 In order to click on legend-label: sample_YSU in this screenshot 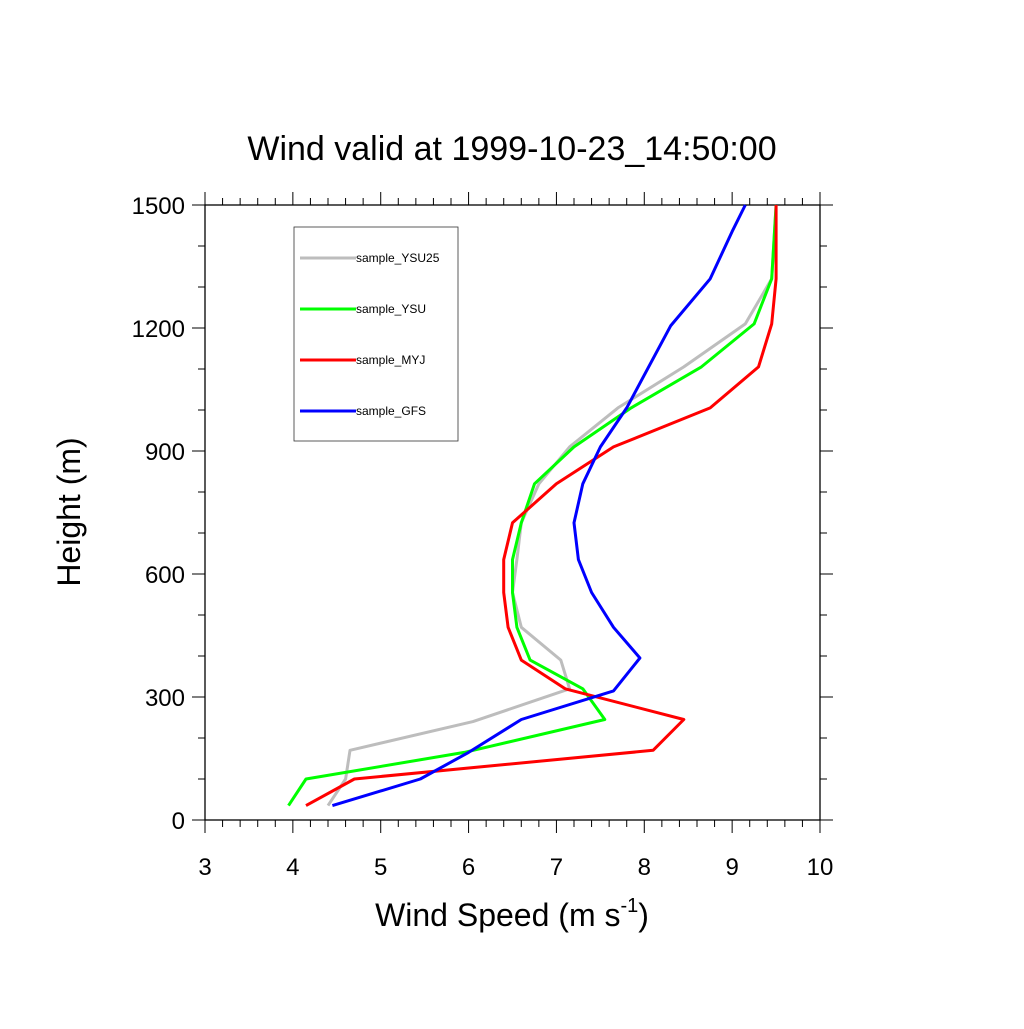, I will do `click(391, 309)`.